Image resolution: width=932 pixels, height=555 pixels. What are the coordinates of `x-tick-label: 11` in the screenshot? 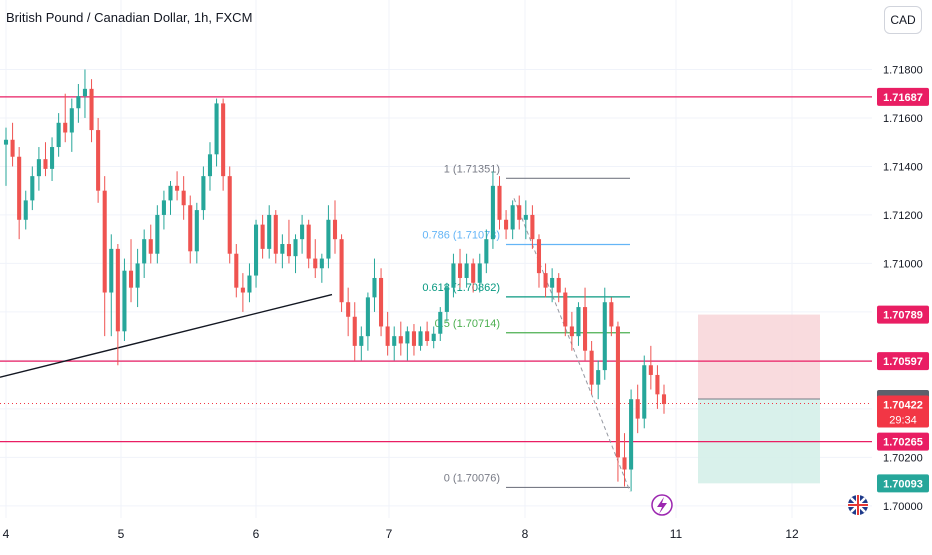 It's located at (676, 534).